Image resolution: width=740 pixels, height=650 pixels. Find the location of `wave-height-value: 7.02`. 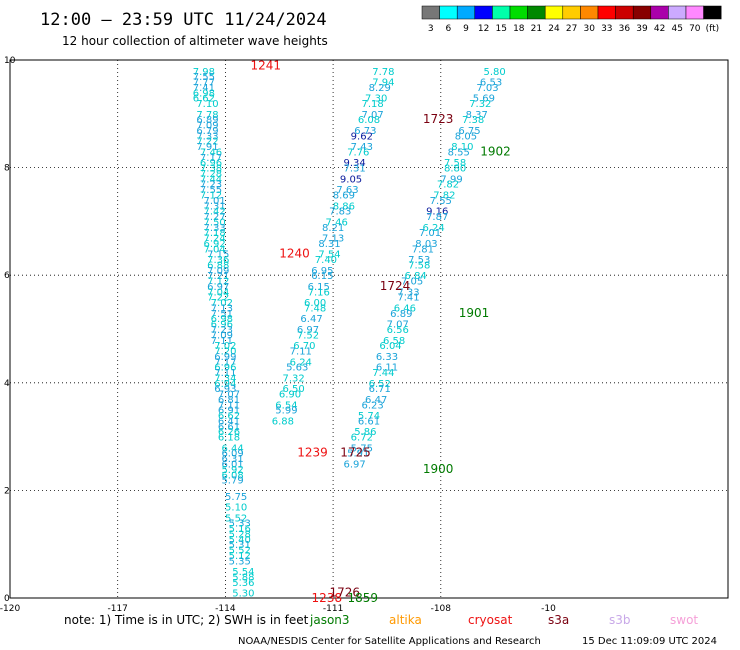

wave-height-value: 7.02 is located at coordinates (222, 303).